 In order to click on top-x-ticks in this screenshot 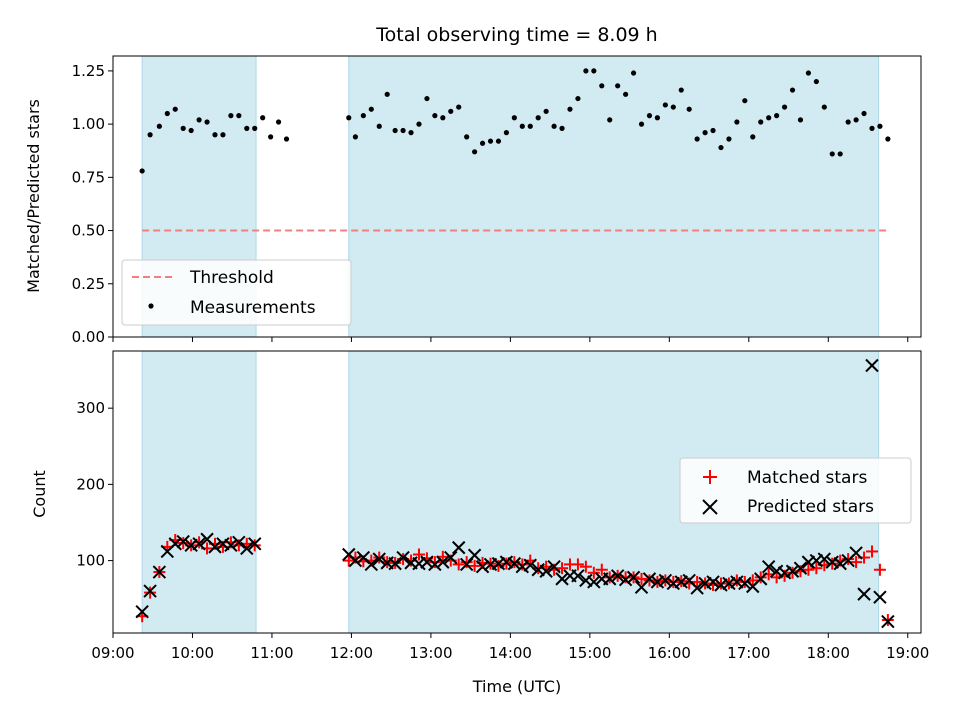, I will do `click(510, 339)`.